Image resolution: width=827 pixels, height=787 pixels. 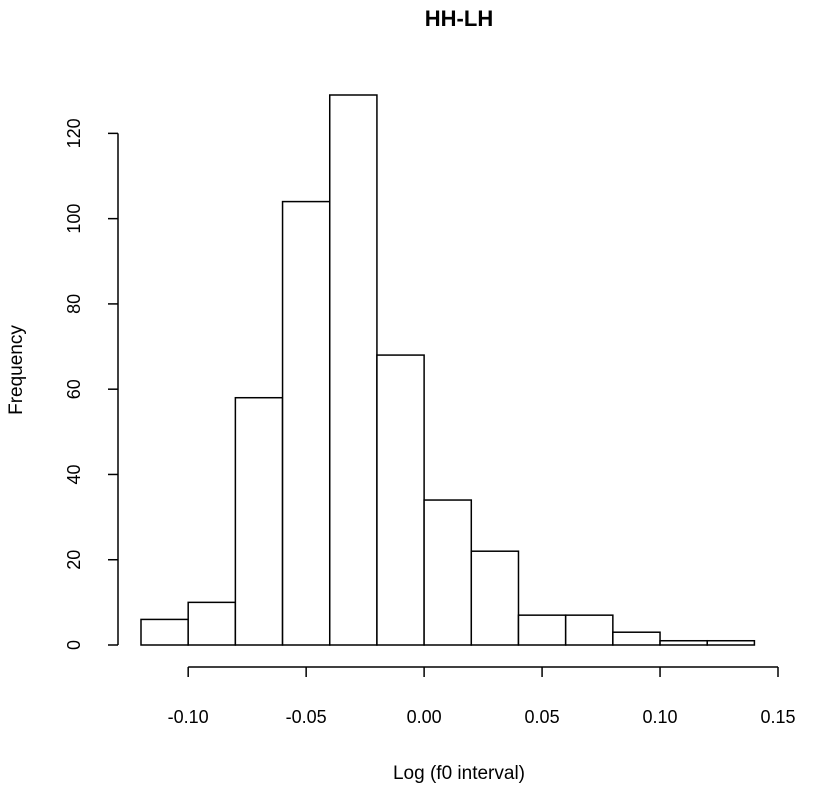 I want to click on x-tick-label: 0.15, so click(x=777, y=717).